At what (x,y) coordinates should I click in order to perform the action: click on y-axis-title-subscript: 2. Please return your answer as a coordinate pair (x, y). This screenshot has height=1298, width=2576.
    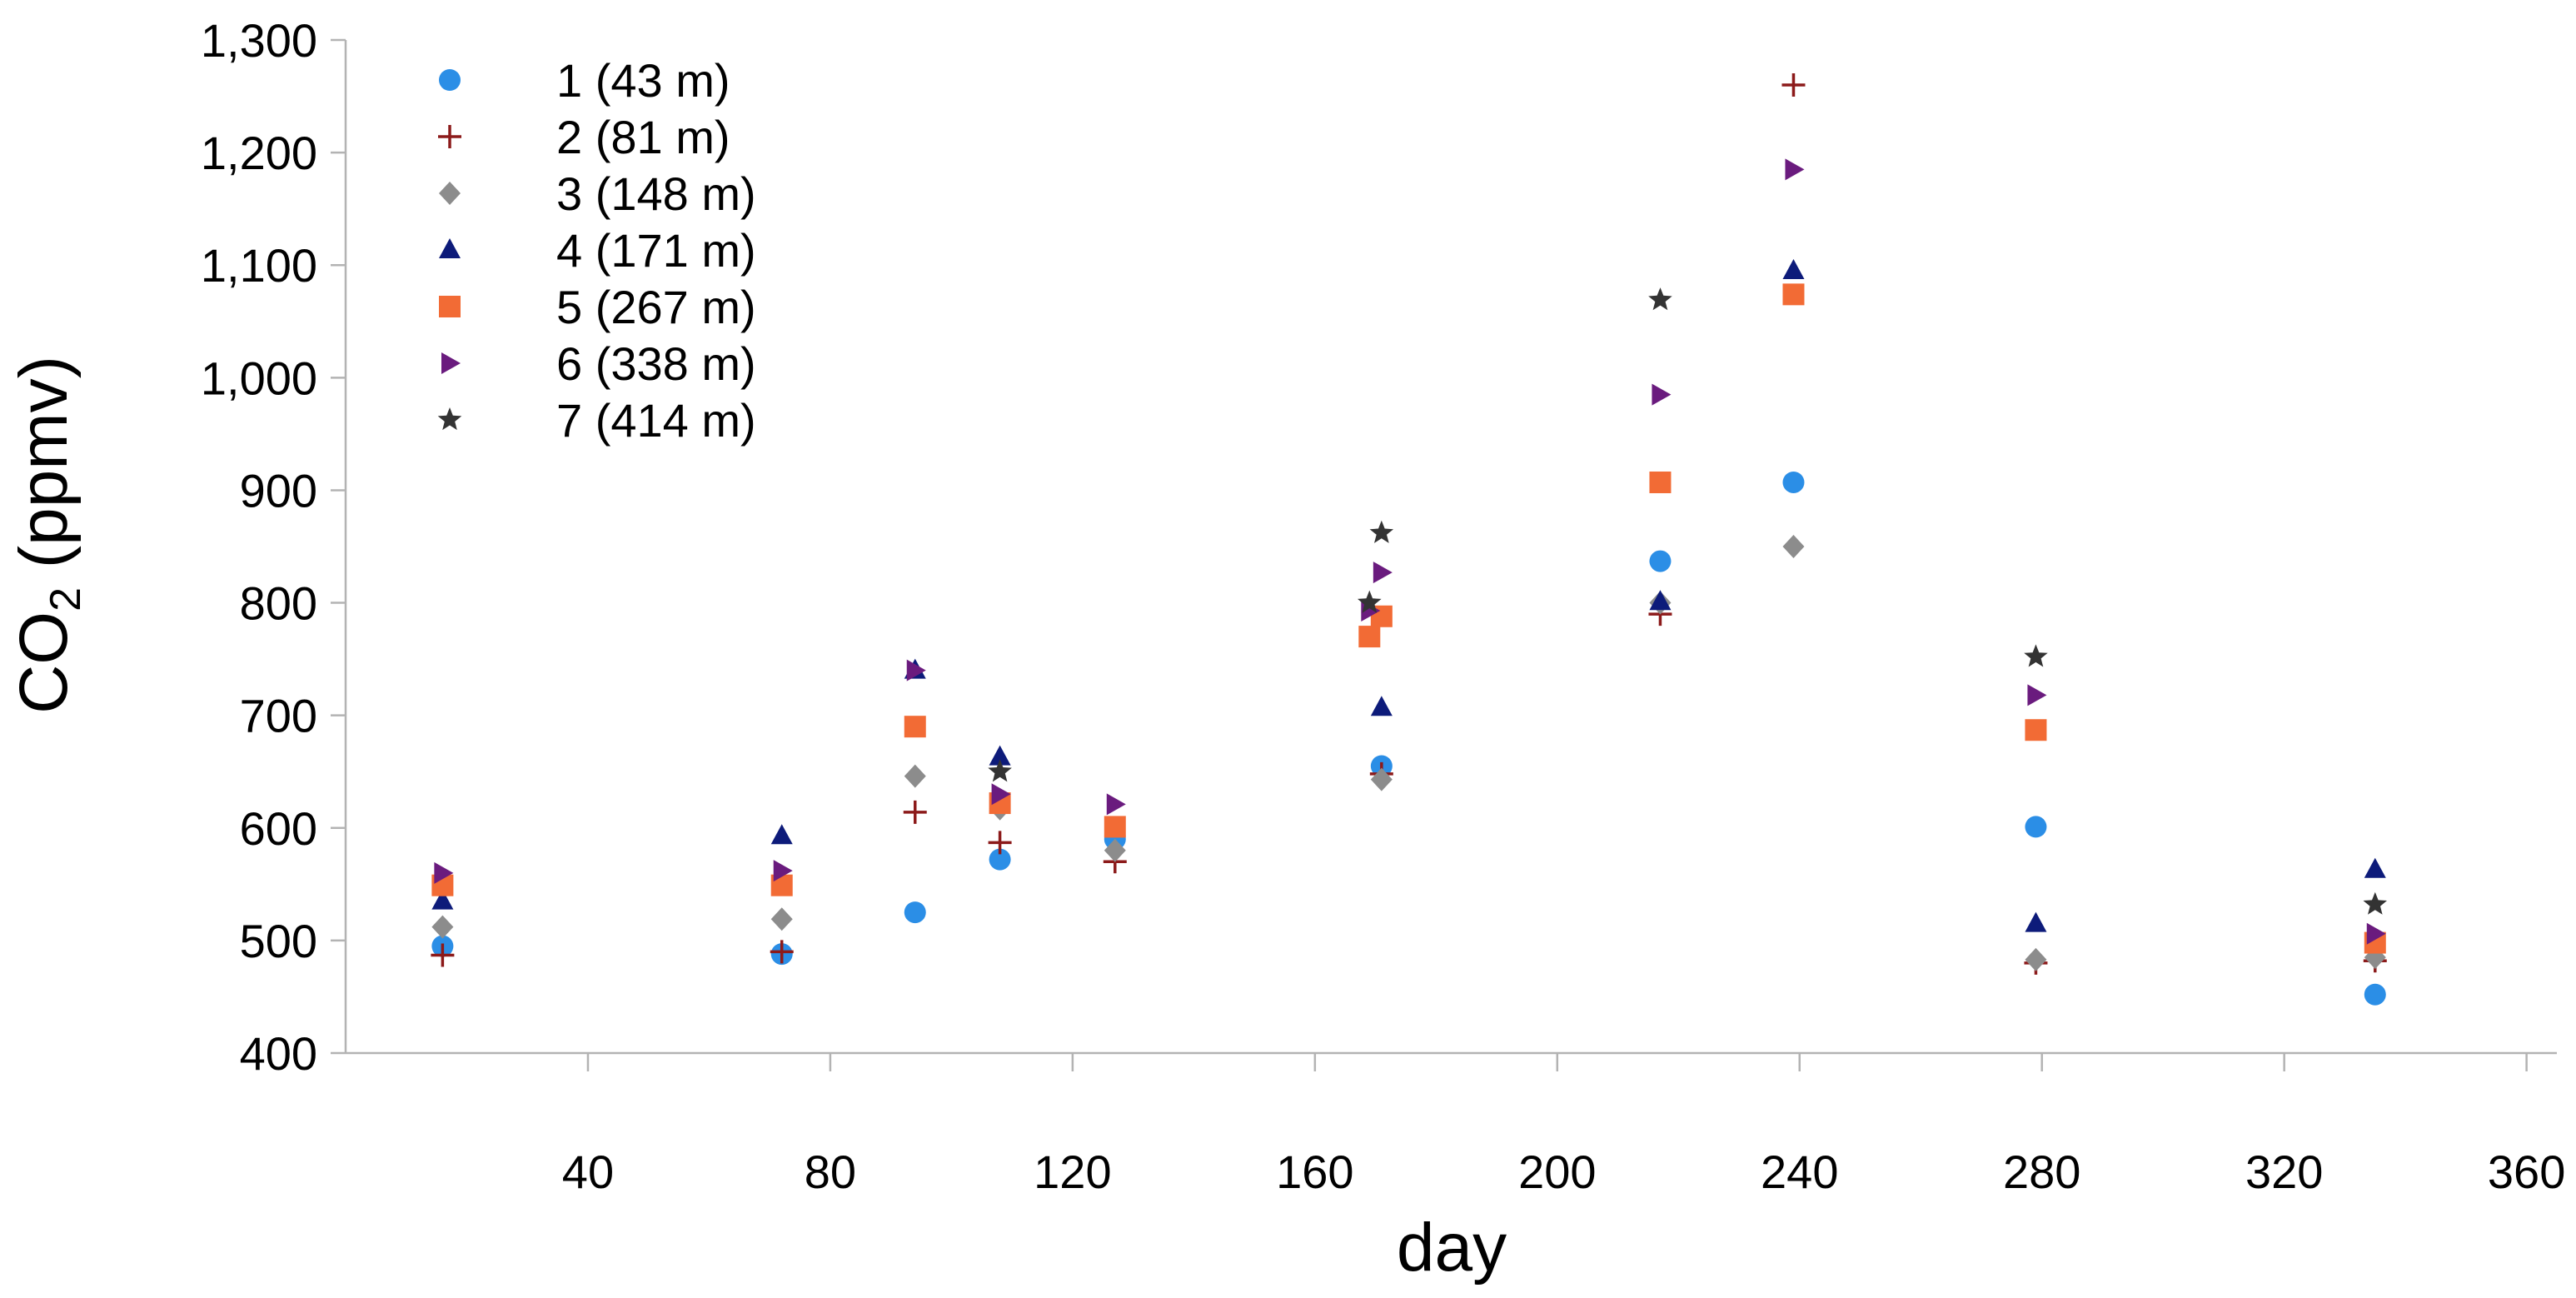
    Looking at the image, I should click on (66, 599).